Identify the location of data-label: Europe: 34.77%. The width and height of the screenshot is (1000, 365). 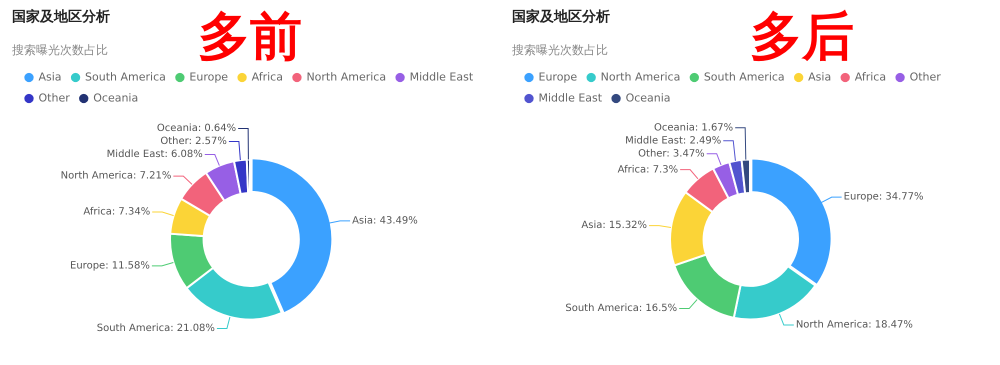
(884, 197).